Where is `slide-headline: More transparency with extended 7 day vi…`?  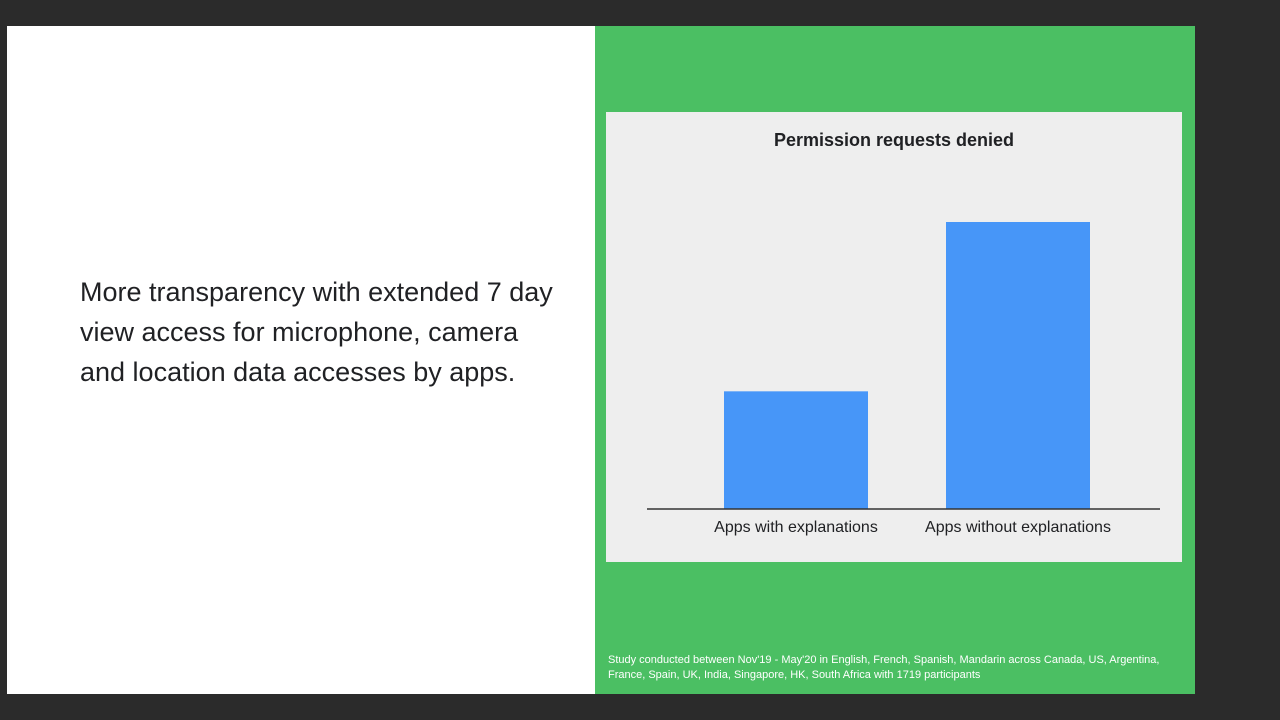
slide-headline: More transparency with extended 7 day vi… is located at coordinates (316, 332).